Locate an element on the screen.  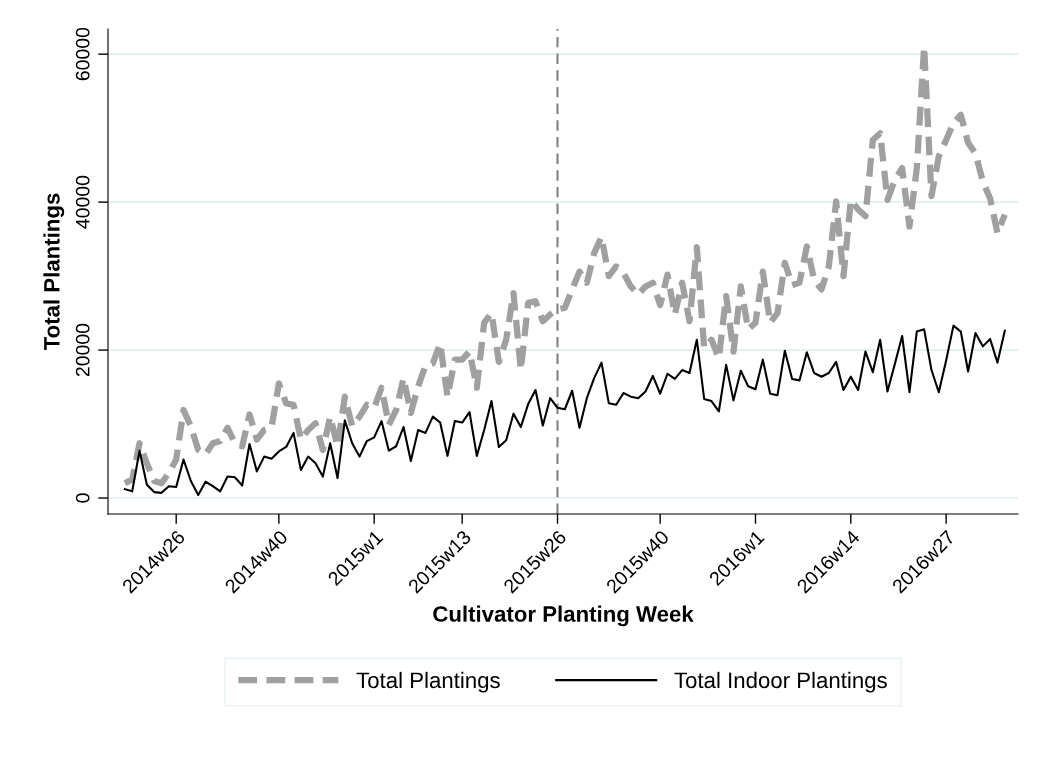
legend-label: Total Plantings is located at coordinates (428, 682).